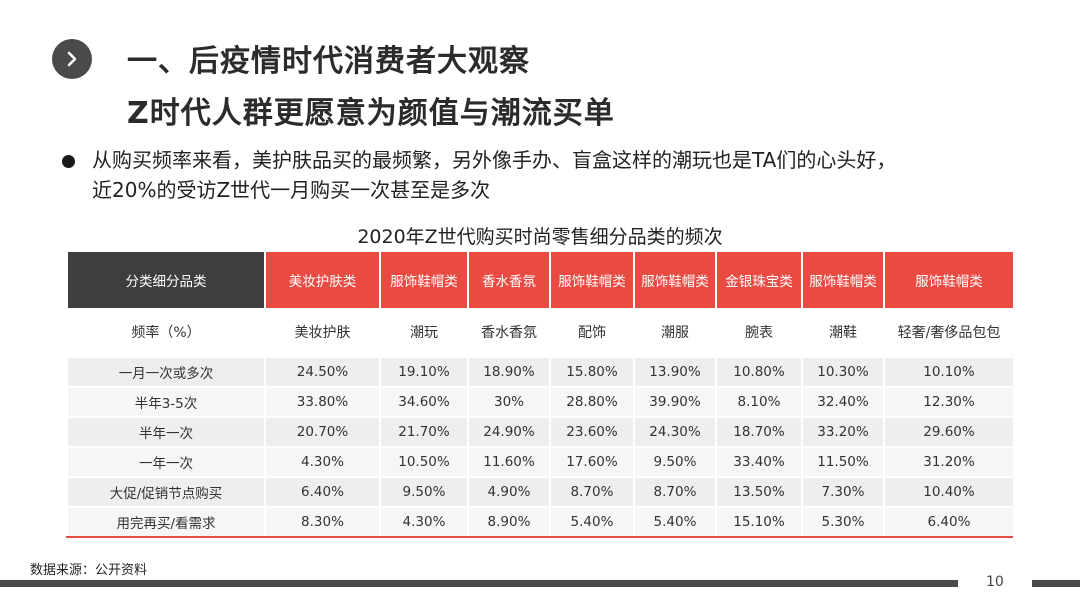  Describe the element at coordinates (1056, 583) in the screenshot. I see `footer-divider-right` at that location.